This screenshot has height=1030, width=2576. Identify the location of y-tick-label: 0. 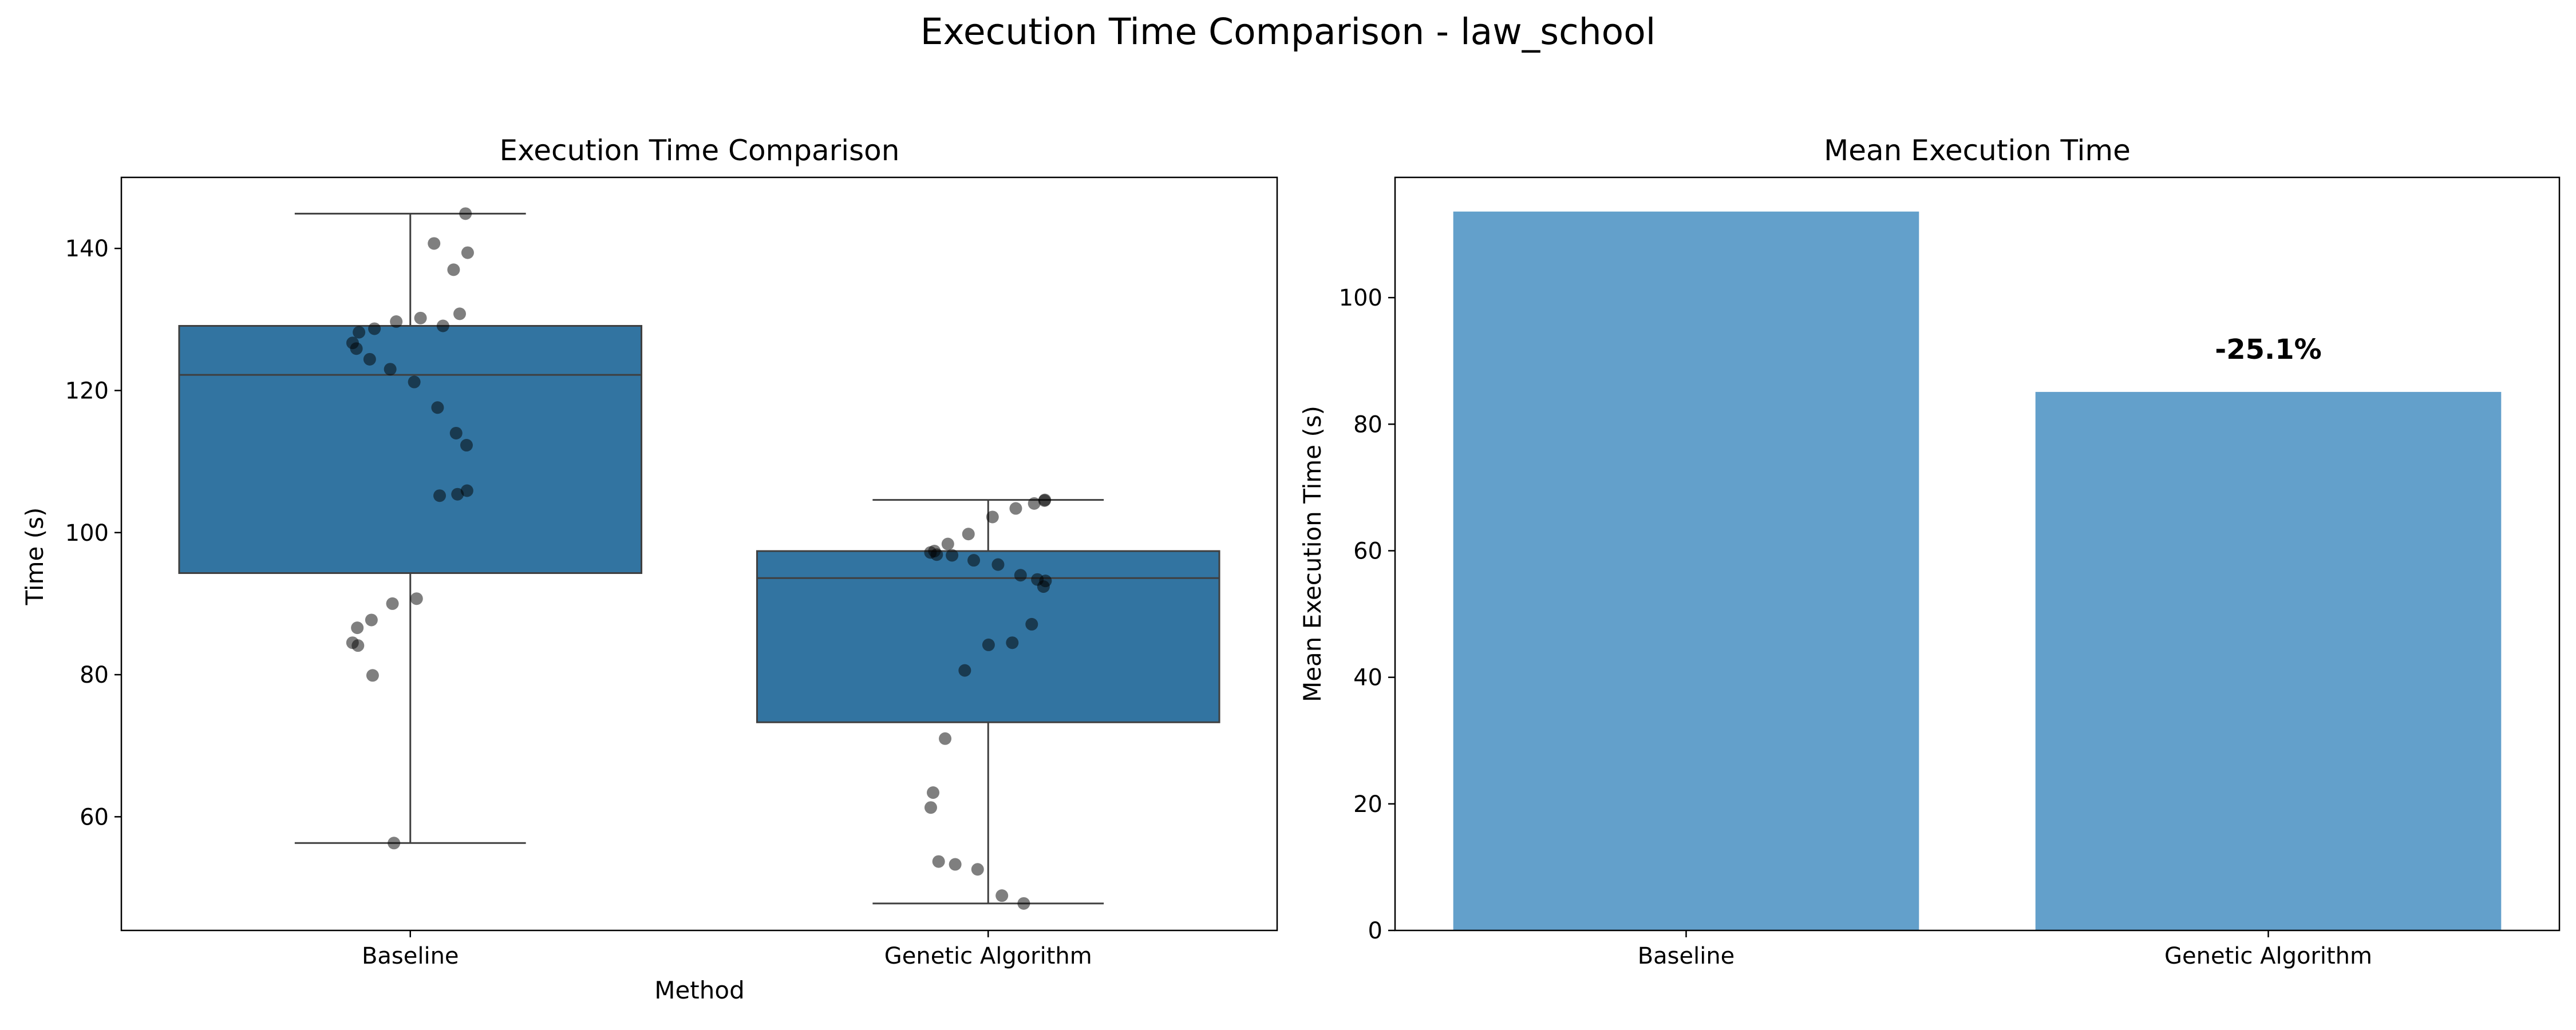
(1375, 931).